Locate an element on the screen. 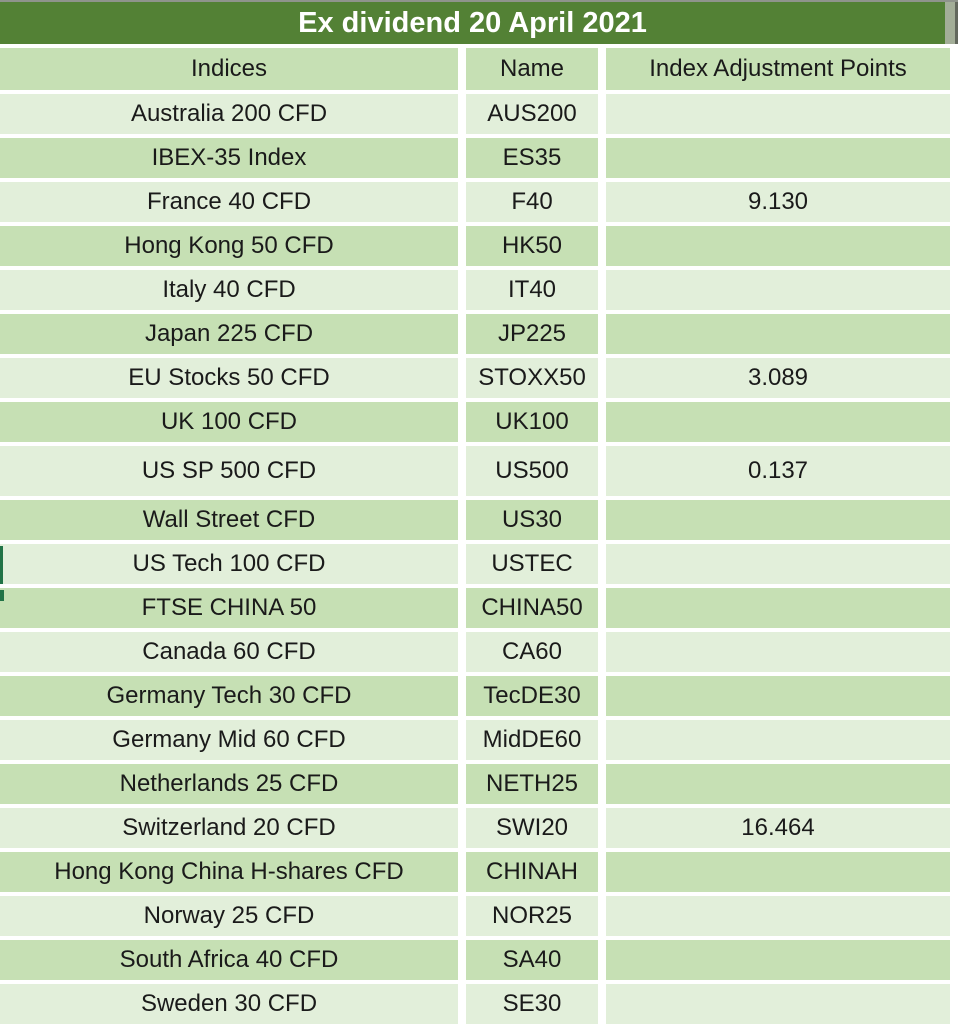 Image resolution: width=958 pixels, height=1026 pixels. table-row: UK 100 CFD UK100 is located at coordinates (479, 422).